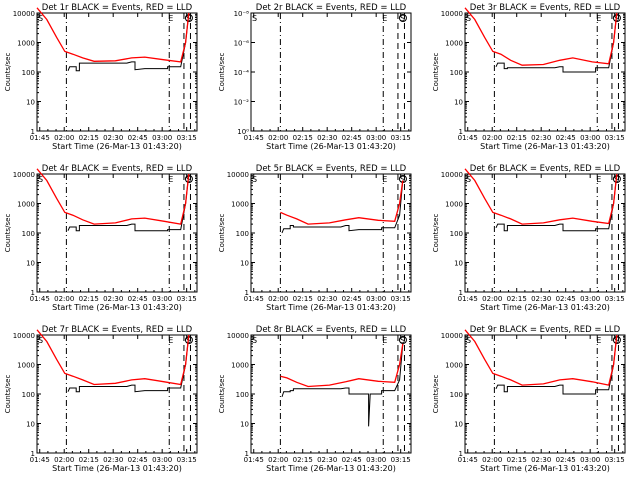  What do you see at coordinates (117, 169) in the screenshot?
I see `panel-title: Det 4r BLACK = Events, RED = LLD` at bounding box center [117, 169].